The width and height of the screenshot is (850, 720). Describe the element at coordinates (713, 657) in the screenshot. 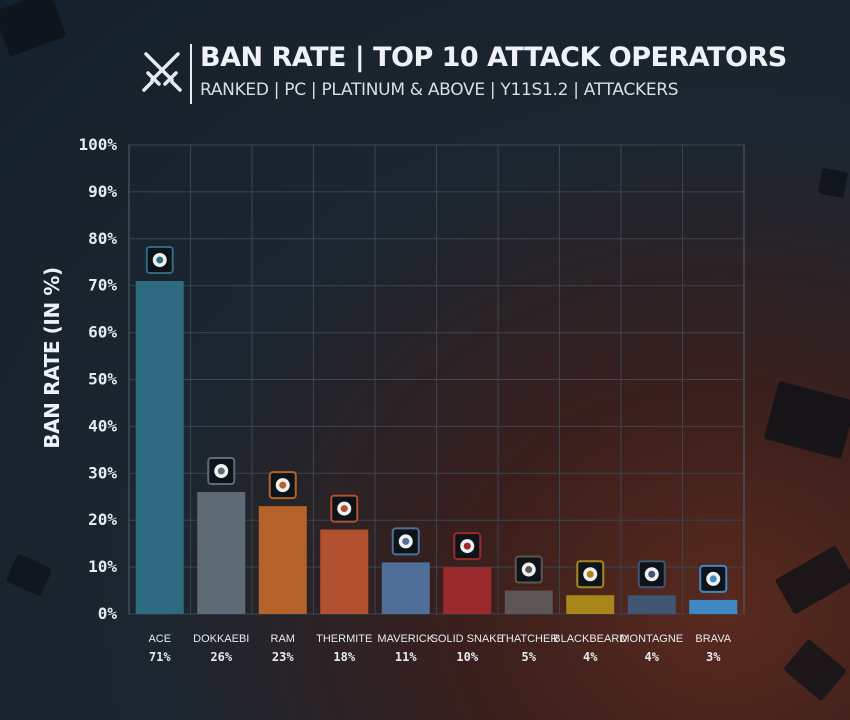

I see `value-label: 3%` at that location.